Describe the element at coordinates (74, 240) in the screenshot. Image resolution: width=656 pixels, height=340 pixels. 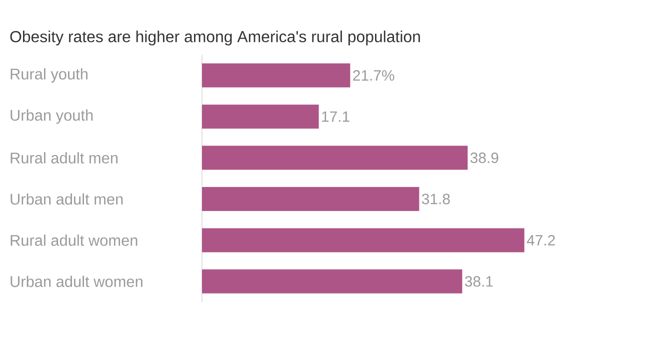
I see `y-tick-label: Rural adult women` at that location.